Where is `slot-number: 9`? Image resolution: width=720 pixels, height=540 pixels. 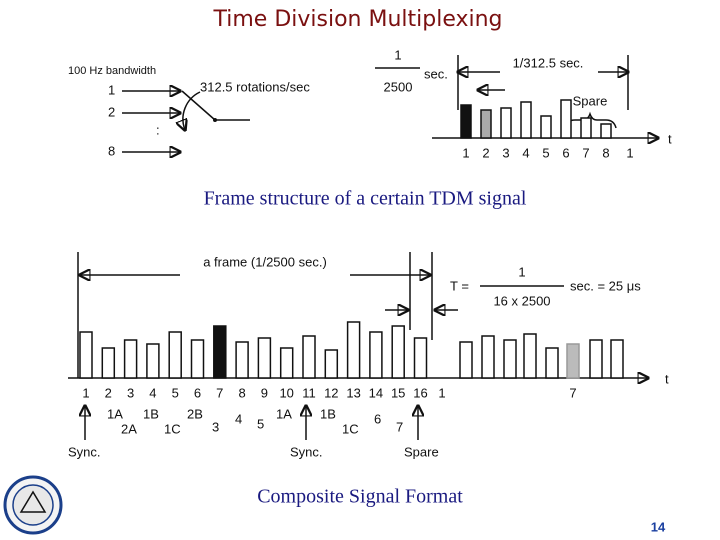 slot-number: 9 is located at coordinates (264, 392).